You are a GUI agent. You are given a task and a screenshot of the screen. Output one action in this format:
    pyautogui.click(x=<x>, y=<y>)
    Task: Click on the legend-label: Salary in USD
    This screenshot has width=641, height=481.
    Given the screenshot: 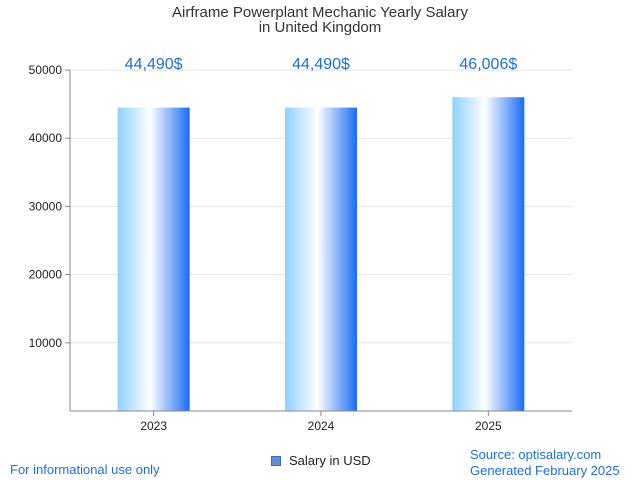 What is the action you would take?
    pyautogui.click(x=330, y=460)
    